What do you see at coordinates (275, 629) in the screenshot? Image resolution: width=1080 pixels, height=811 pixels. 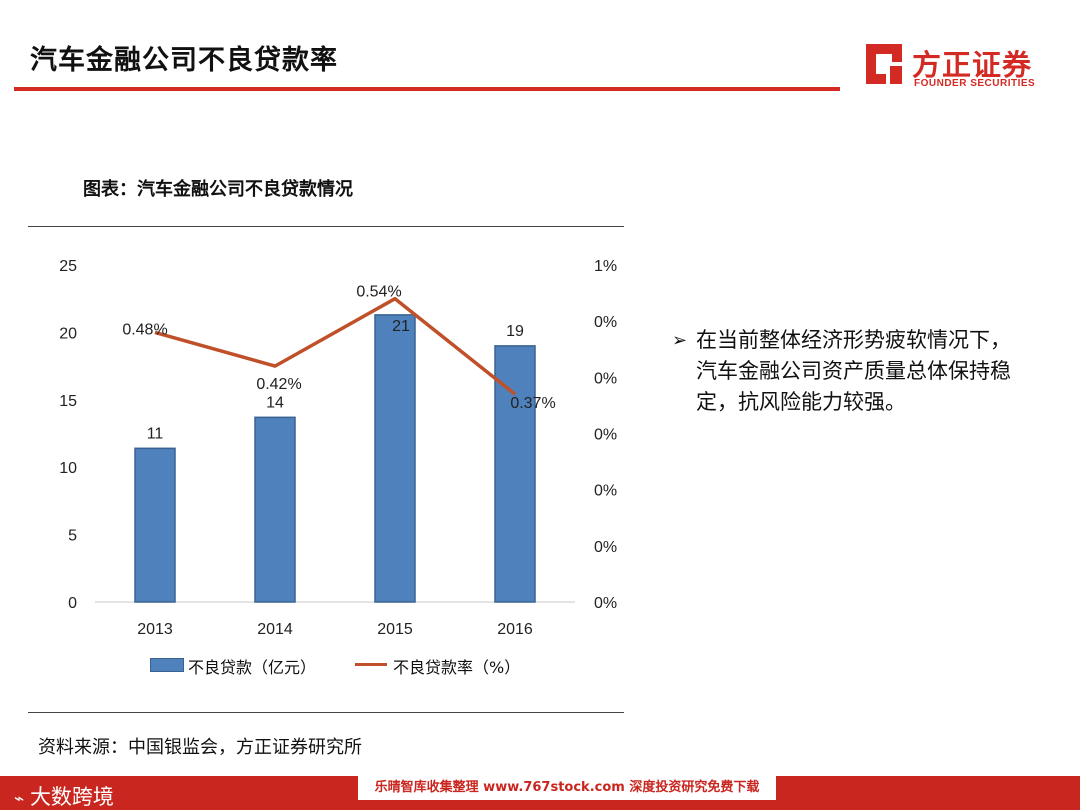 I see `x-tick-label: 2014` at bounding box center [275, 629].